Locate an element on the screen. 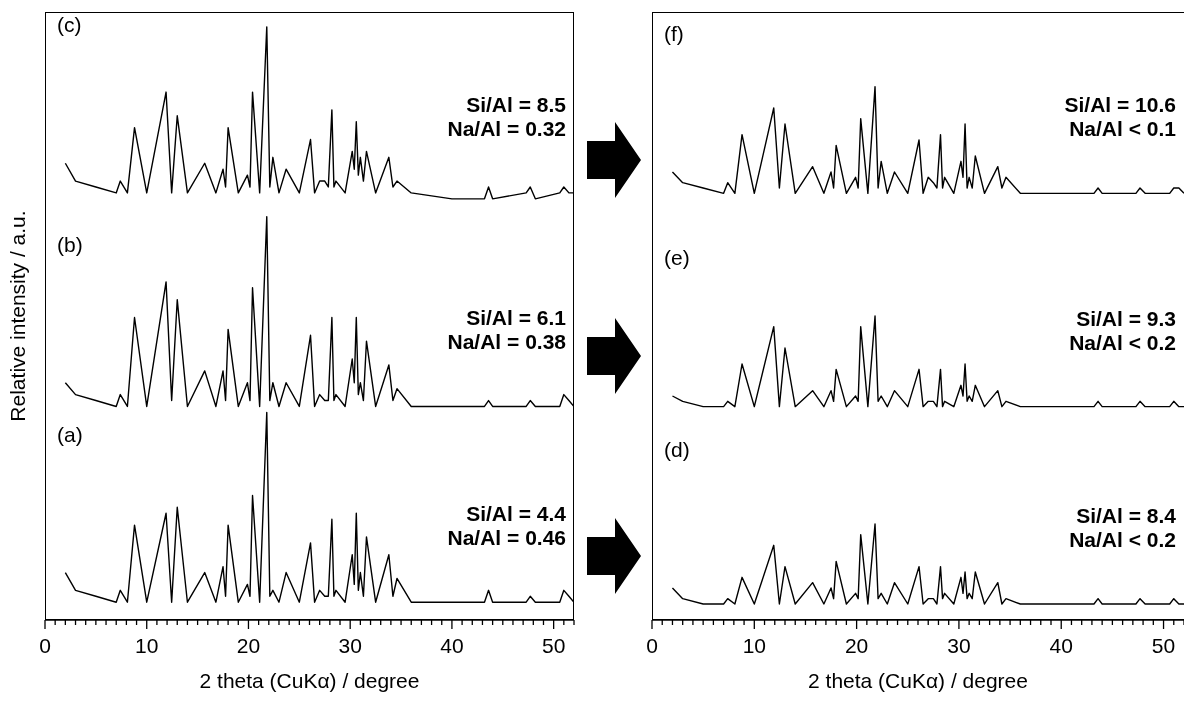 Image resolution: width=1184 pixels, height=709 pixels. text: (f) is located at coordinates (674, 34).